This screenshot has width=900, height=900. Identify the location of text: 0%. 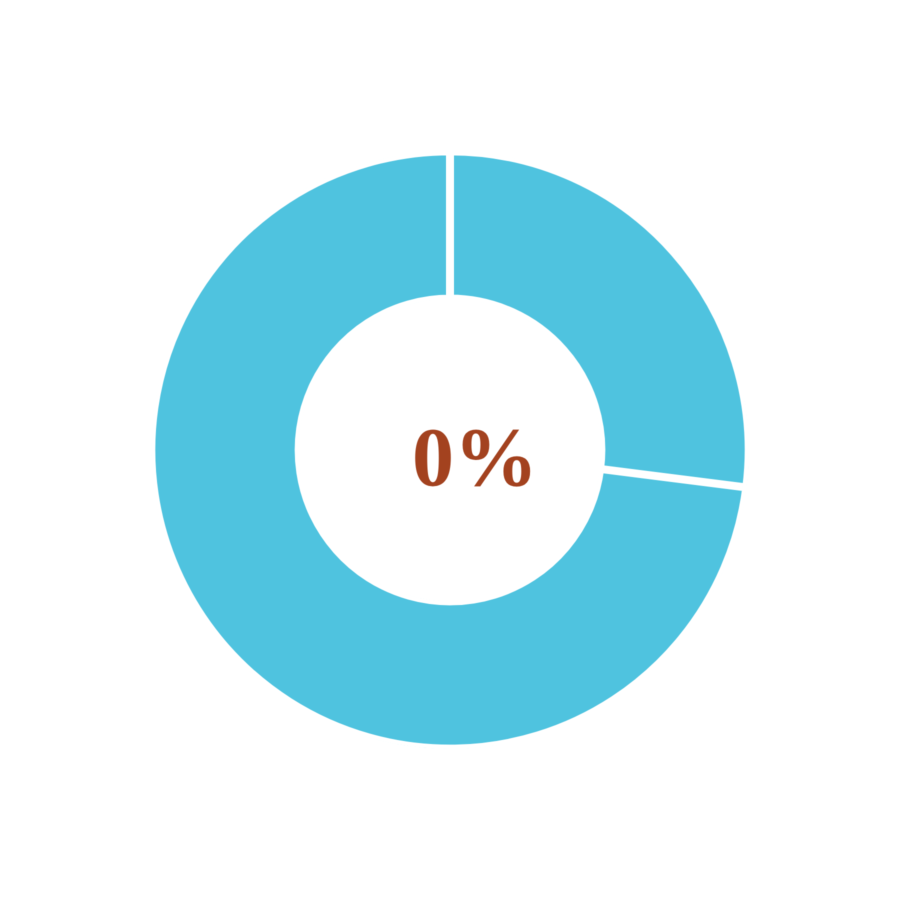
(475, 458).